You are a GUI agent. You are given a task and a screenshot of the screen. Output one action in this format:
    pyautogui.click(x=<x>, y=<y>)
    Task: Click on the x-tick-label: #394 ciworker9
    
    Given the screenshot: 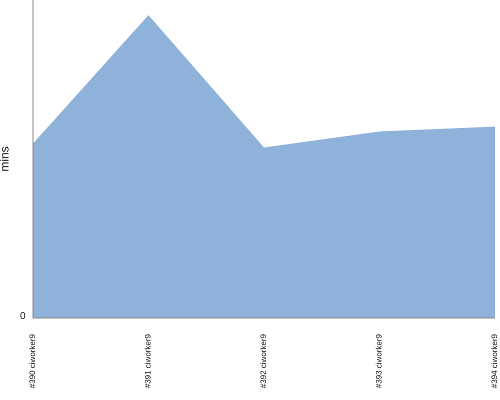 What is the action you would take?
    pyautogui.click(x=495, y=360)
    